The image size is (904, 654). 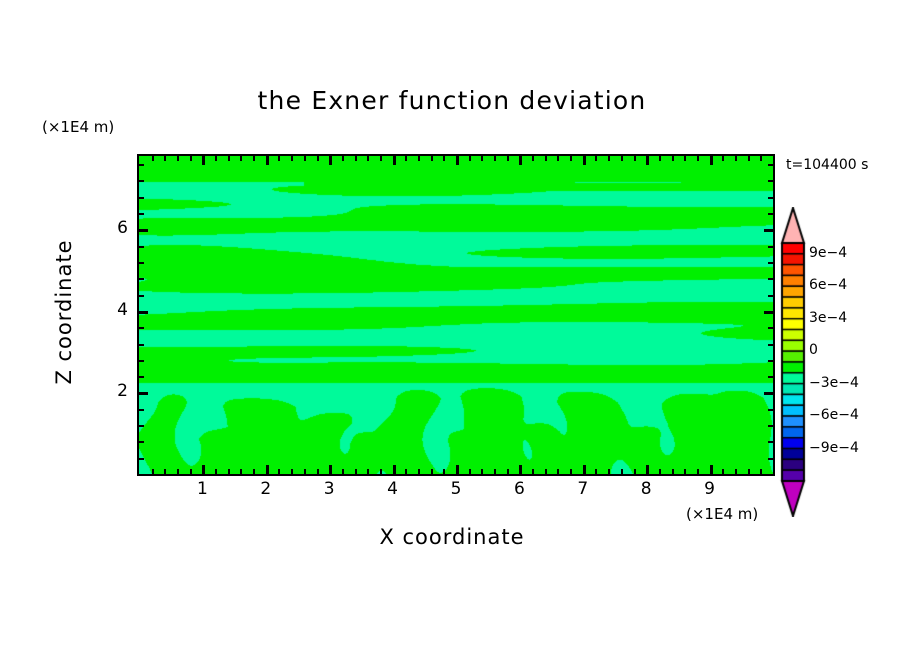 I want to click on colorbar-tick-label: −6e−4, so click(x=834, y=415).